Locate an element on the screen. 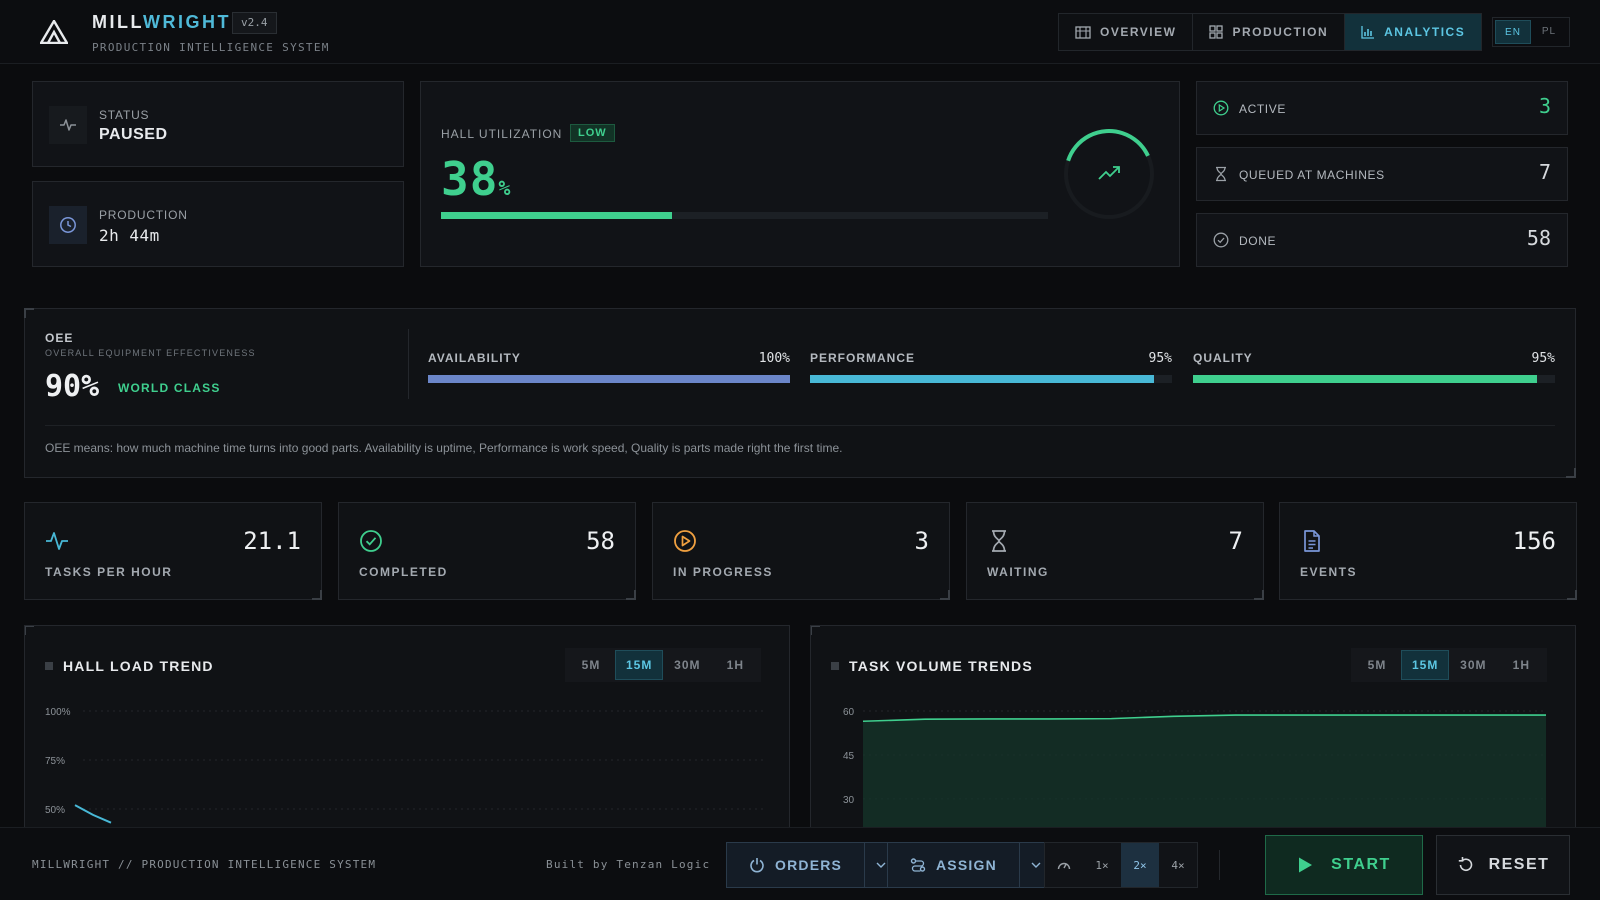 Image resolution: width=1600 pixels, height=900 pixels. assign-button: ASSIGN is located at coordinates (954, 865).